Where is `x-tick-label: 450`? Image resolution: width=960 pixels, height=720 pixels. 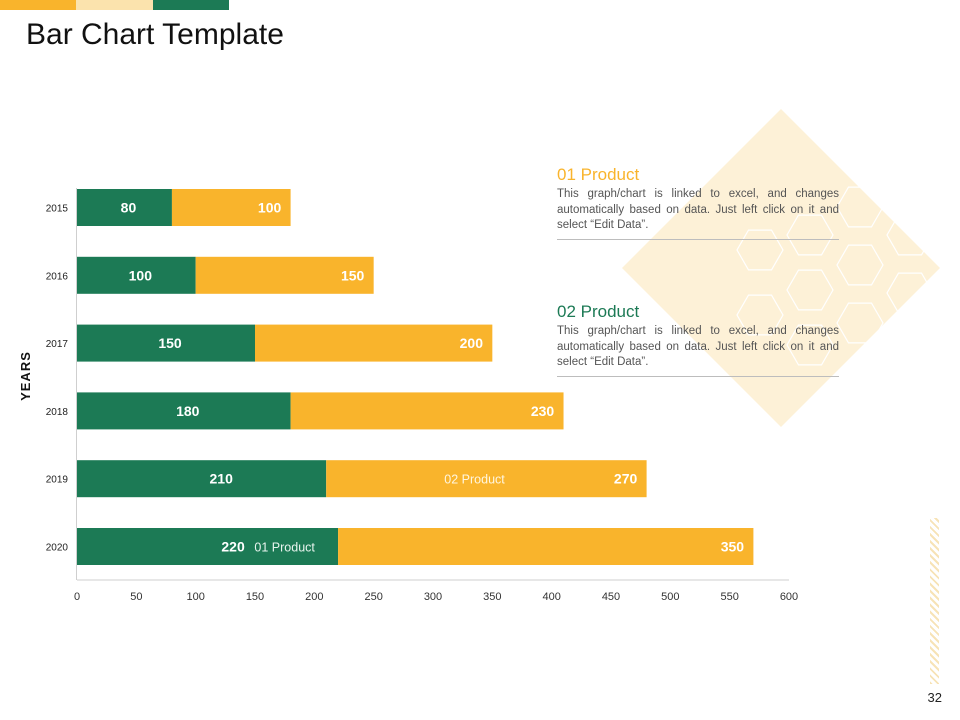 x-tick-label: 450 is located at coordinates (611, 597).